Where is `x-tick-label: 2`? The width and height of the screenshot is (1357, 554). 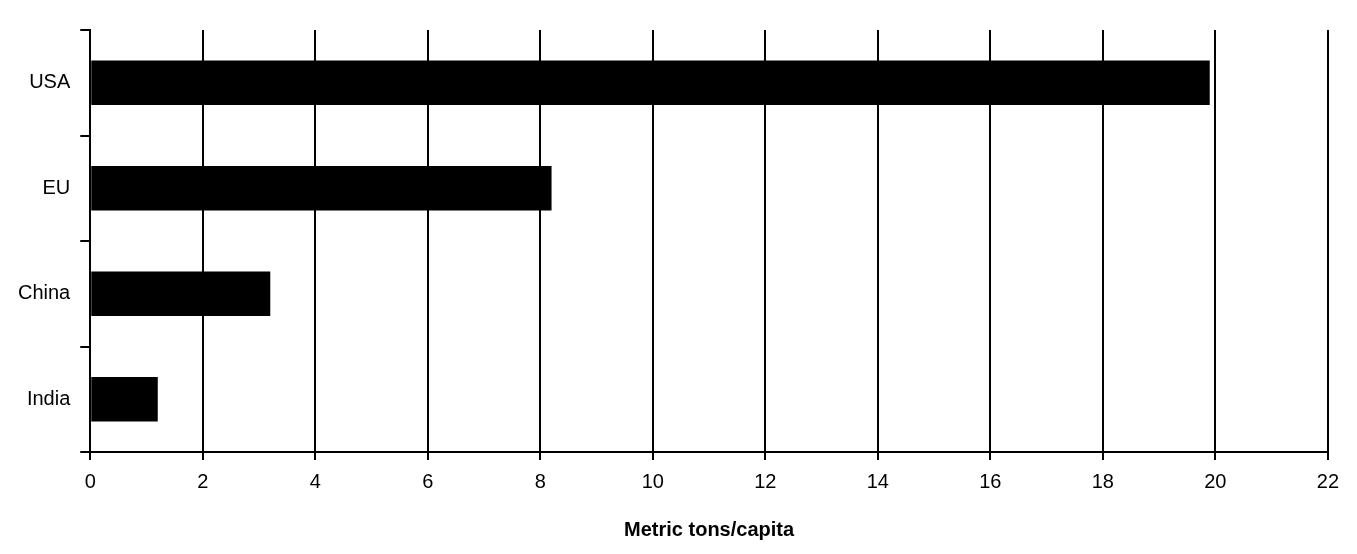
x-tick-label: 2 is located at coordinates (203, 480).